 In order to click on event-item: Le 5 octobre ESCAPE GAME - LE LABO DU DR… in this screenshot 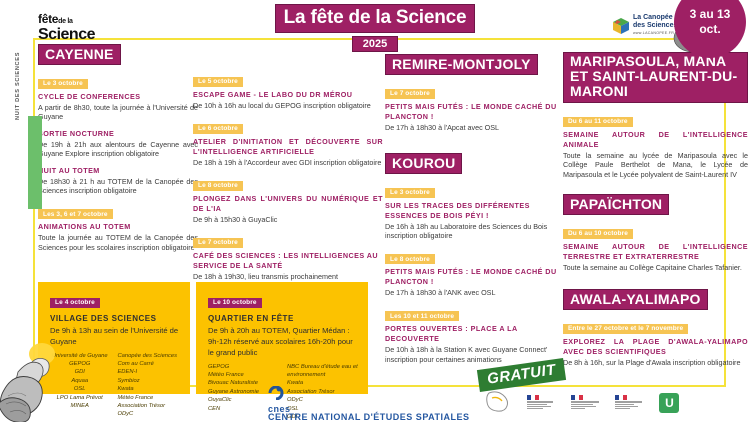, I will do `click(288, 90)`.